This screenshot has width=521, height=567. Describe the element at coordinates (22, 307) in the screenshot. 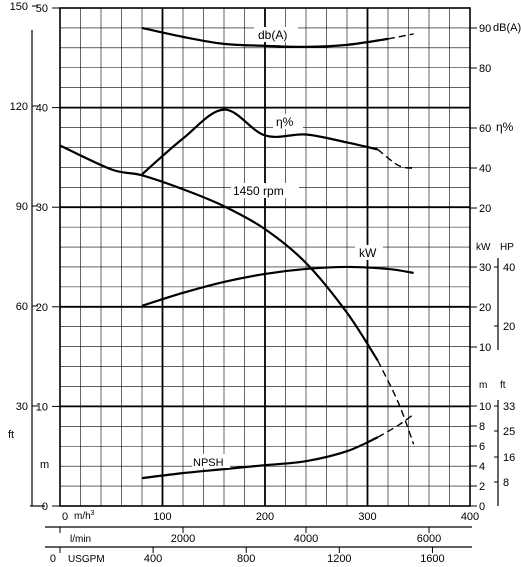

I see `head-ft-tick-label: 60` at that location.